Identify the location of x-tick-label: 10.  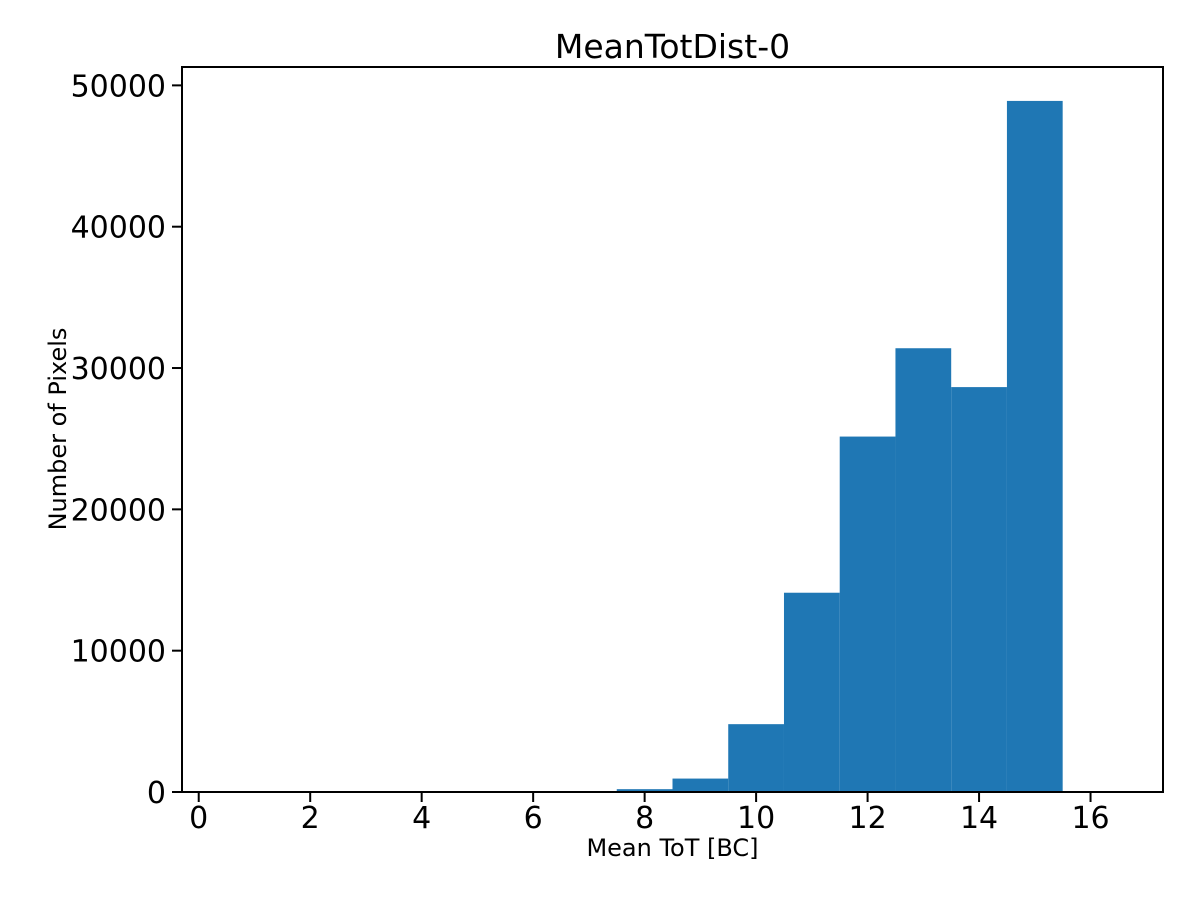
(756, 818).